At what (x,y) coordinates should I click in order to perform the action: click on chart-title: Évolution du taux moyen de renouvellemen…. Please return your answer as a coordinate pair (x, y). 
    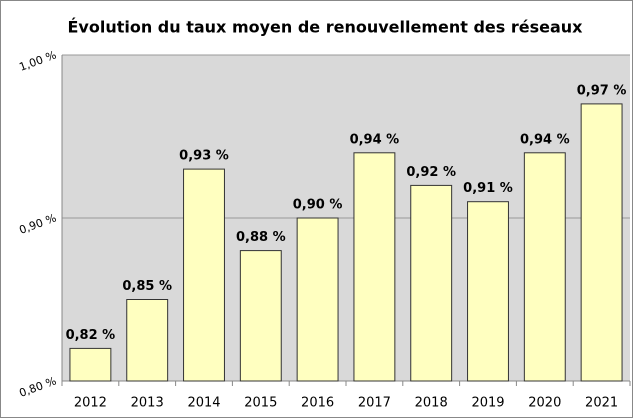
    Looking at the image, I should click on (325, 27).